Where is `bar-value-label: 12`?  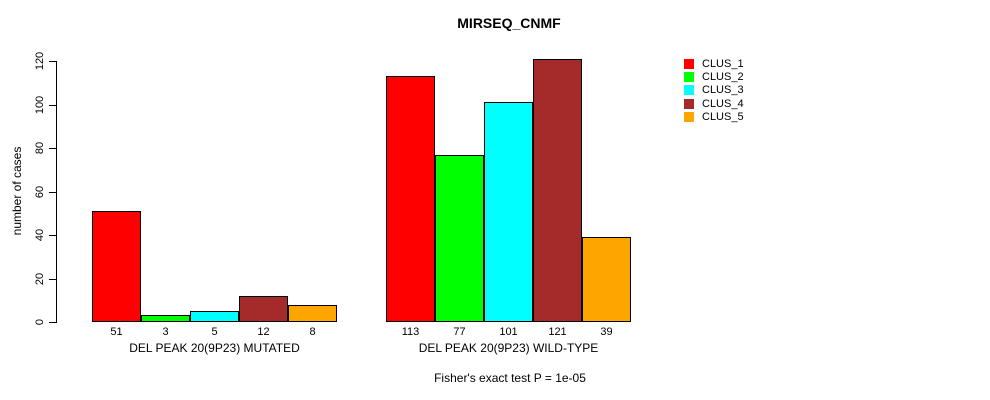 bar-value-label: 12 is located at coordinates (263, 332).